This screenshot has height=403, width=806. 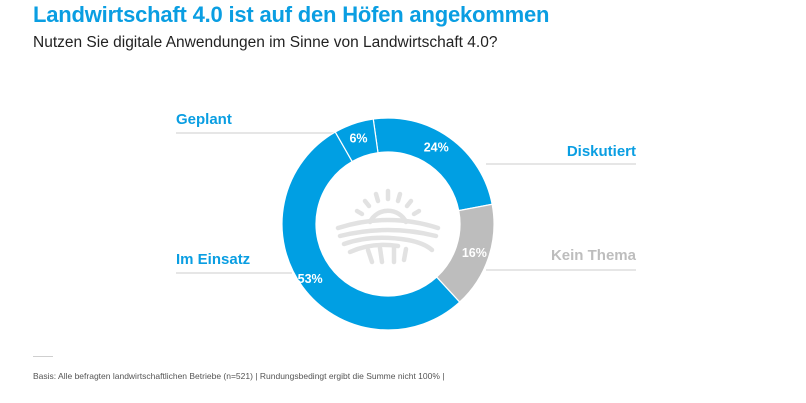 I want to click on label-kein-thema: Kein Thema, so click(x=593, y=255).